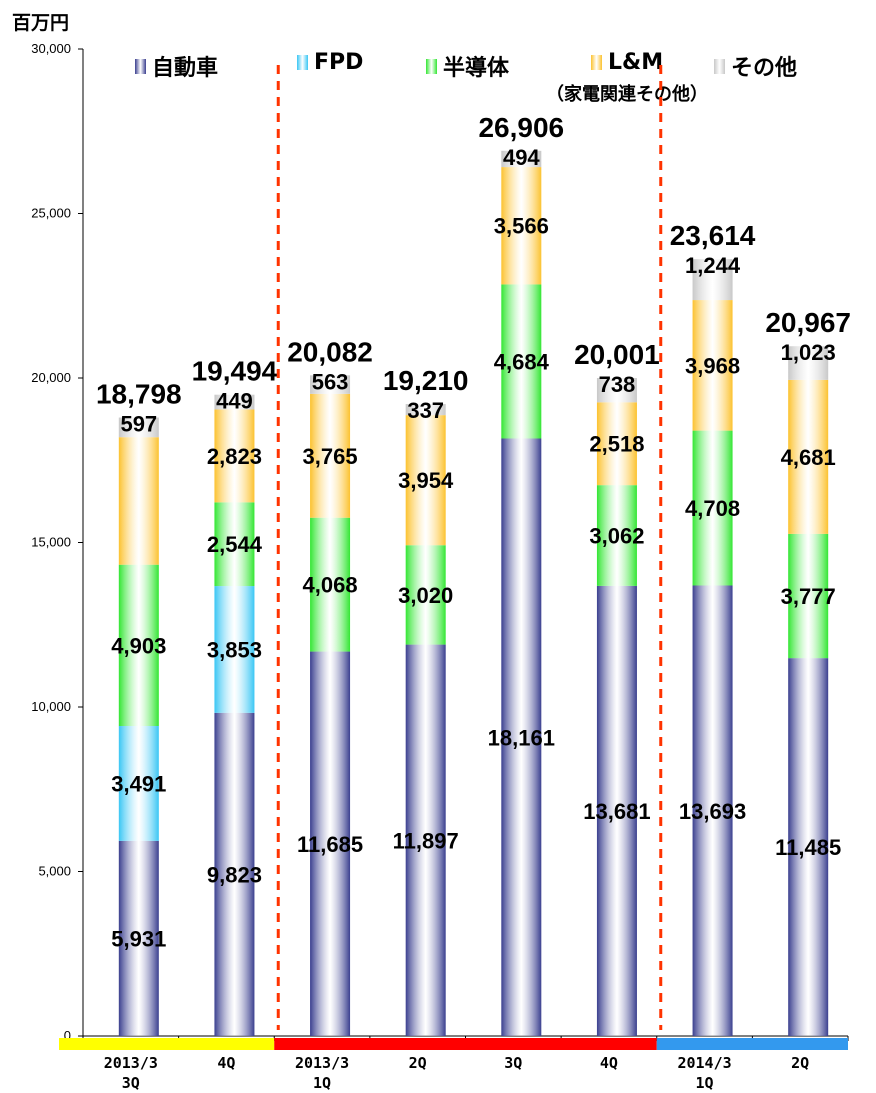 The image size is (876, 1093). I want to click on x-tick-label: 4Q, so click(609, 1063).